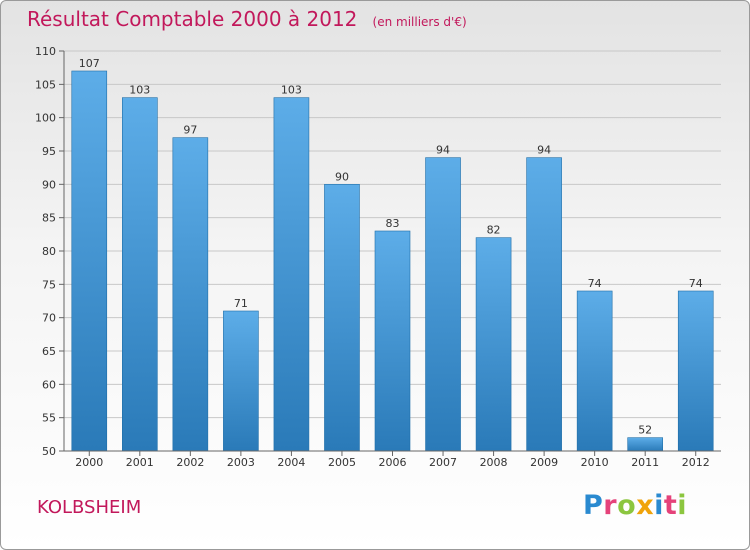  I want to click on y-tick-label: 80, so click(49, 251).